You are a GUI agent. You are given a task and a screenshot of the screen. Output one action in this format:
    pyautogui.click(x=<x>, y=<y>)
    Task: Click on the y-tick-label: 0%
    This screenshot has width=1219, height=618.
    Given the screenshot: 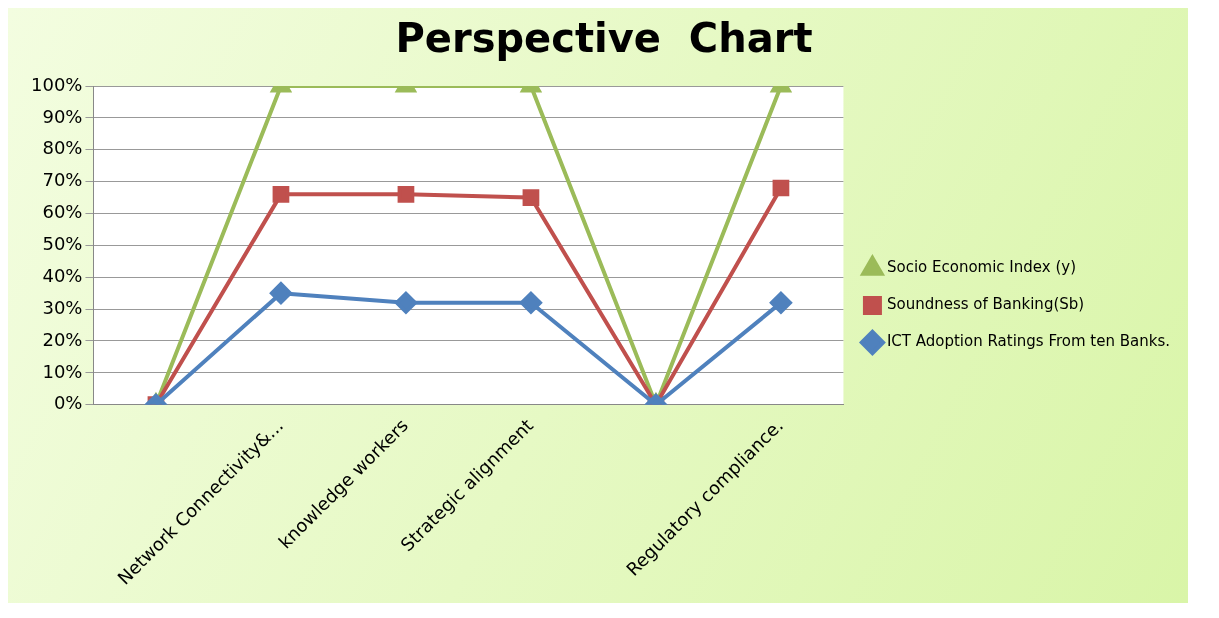 What is the action you would take?
    pyautogui.click(x=68, y=403)
    